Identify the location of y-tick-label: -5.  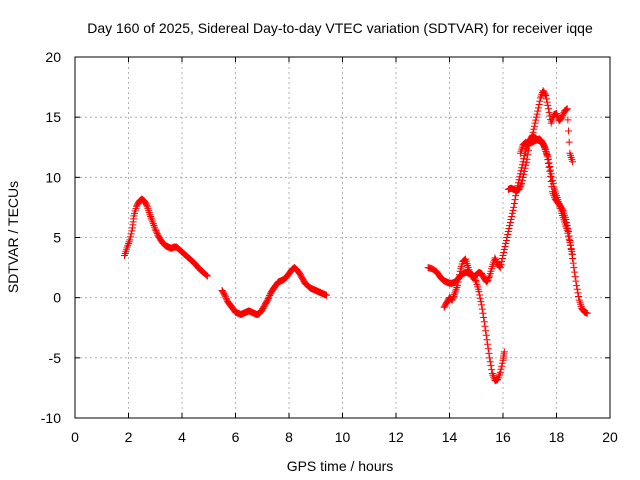
(55, 358).